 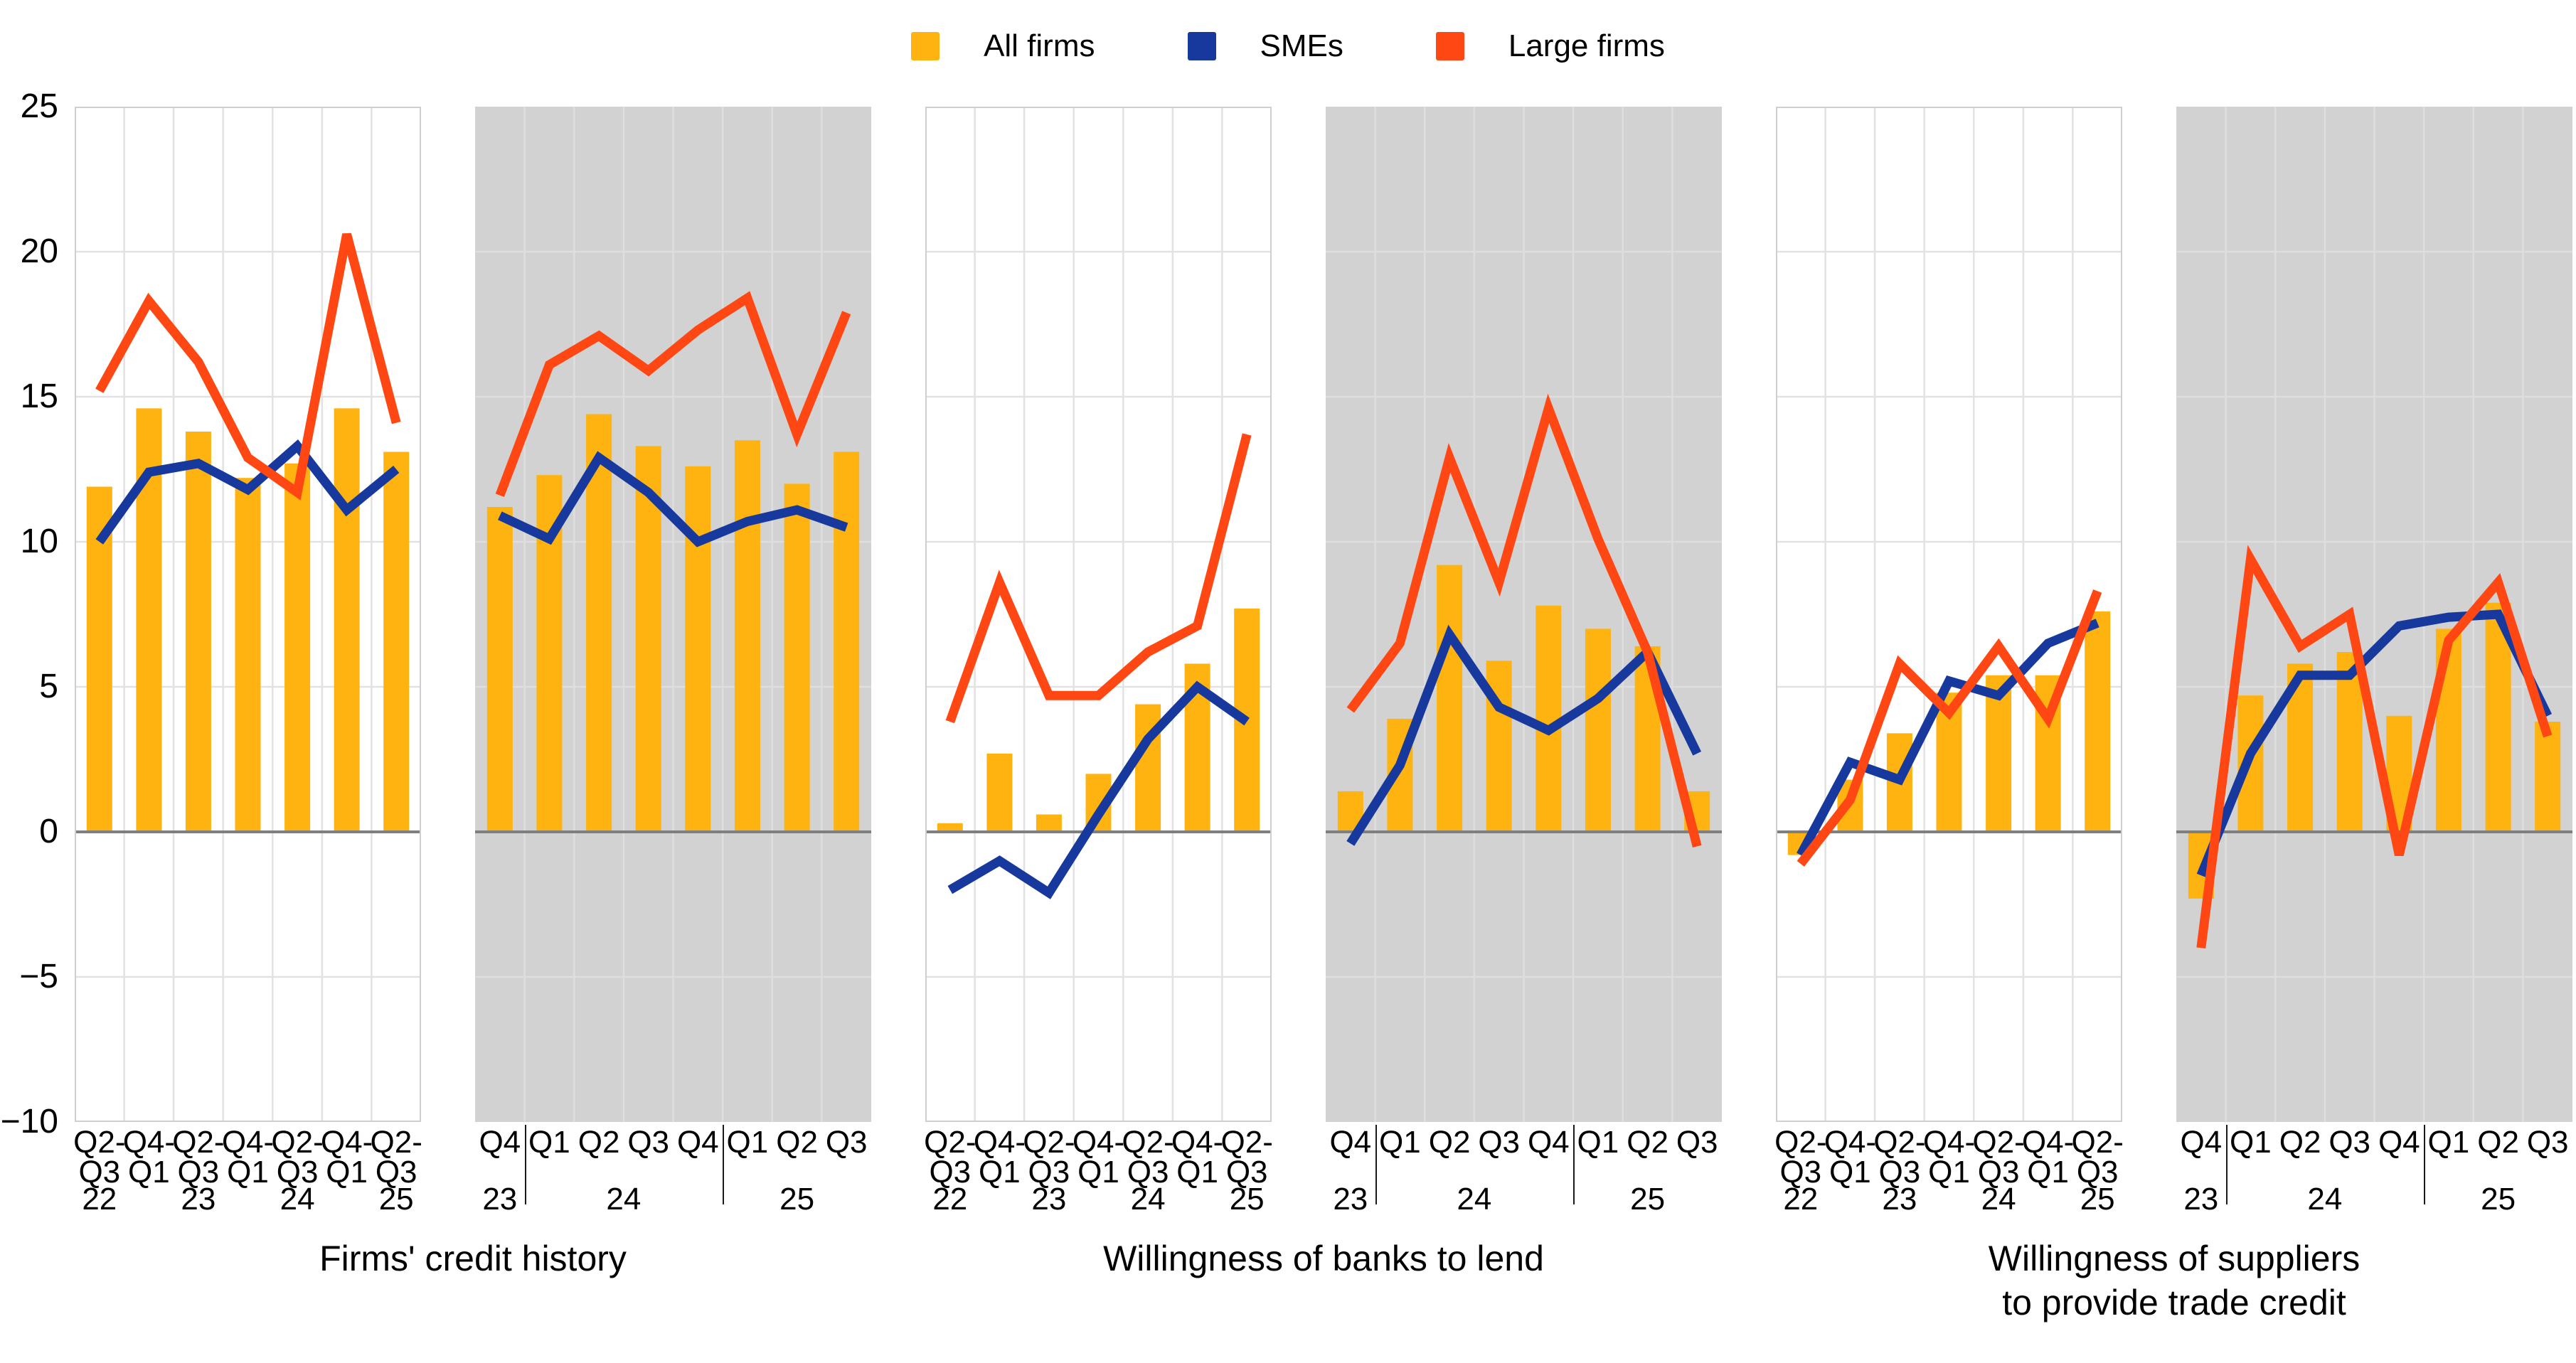 I want to click on y-tick-label: 0, so click(x=48, y=831).